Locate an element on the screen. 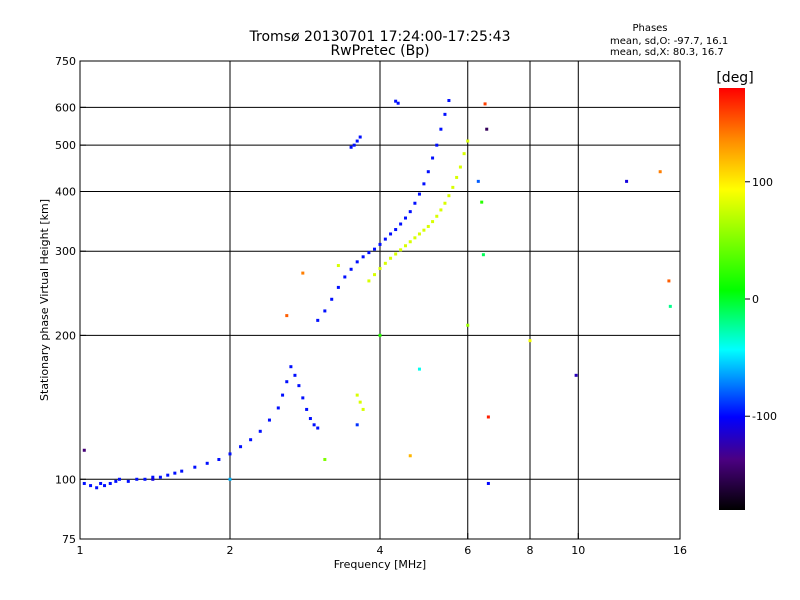 The width and height of the screenshot is (800, 600). x-tick-label: 1 is located at coordinates (80, 550).